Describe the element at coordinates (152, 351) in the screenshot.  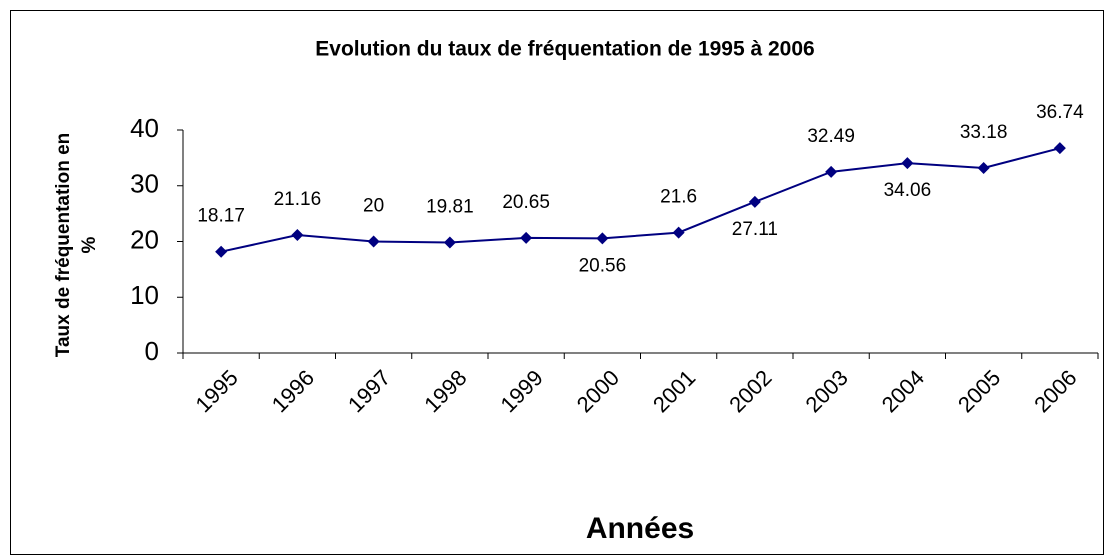
I see `y-tick-label: 0` at that location.